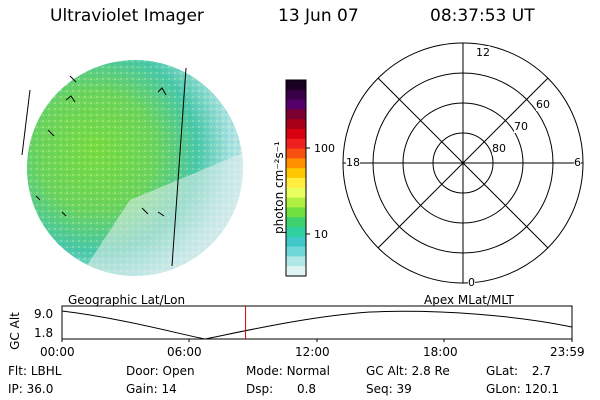 The height and width of the screenshot is (400, 600). What do you see at coordinates (543, 104) in the screenshot?
I see `lat-label-60: 60` at bounding box center [543, 104].